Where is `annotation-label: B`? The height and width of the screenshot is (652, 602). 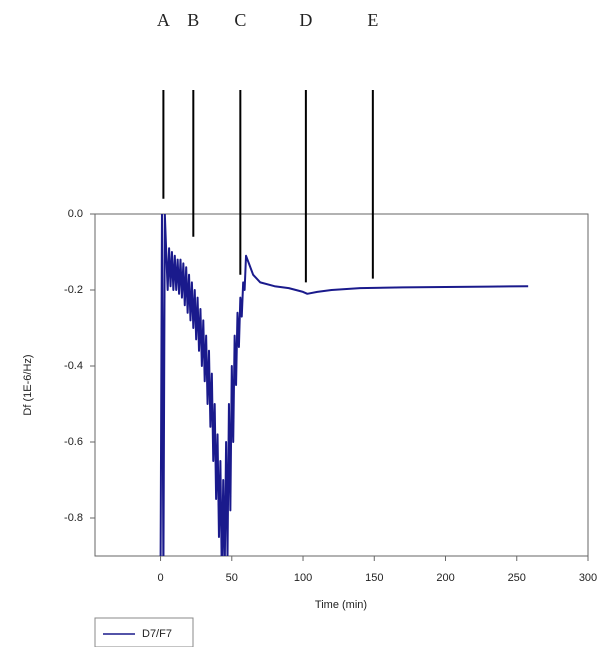
annotation-label: B is located at coordinates (193, 20).